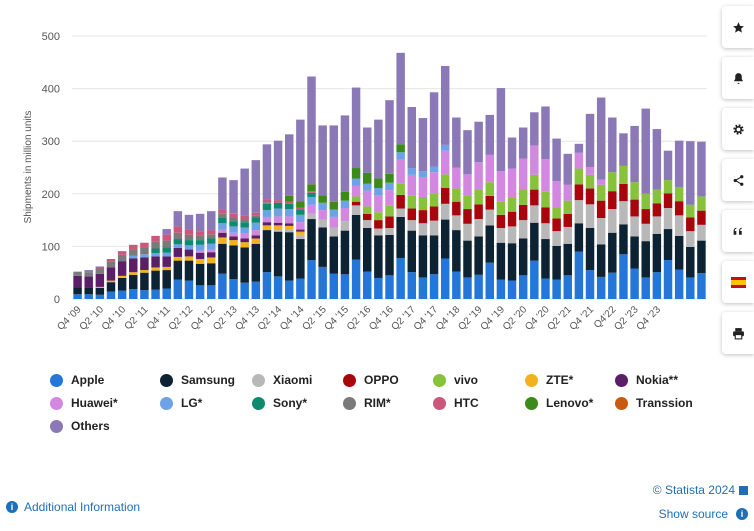  What do you see at coordinates (738, 282) in the screenshot?
I see `language-button` at bounding box center [738, 282].